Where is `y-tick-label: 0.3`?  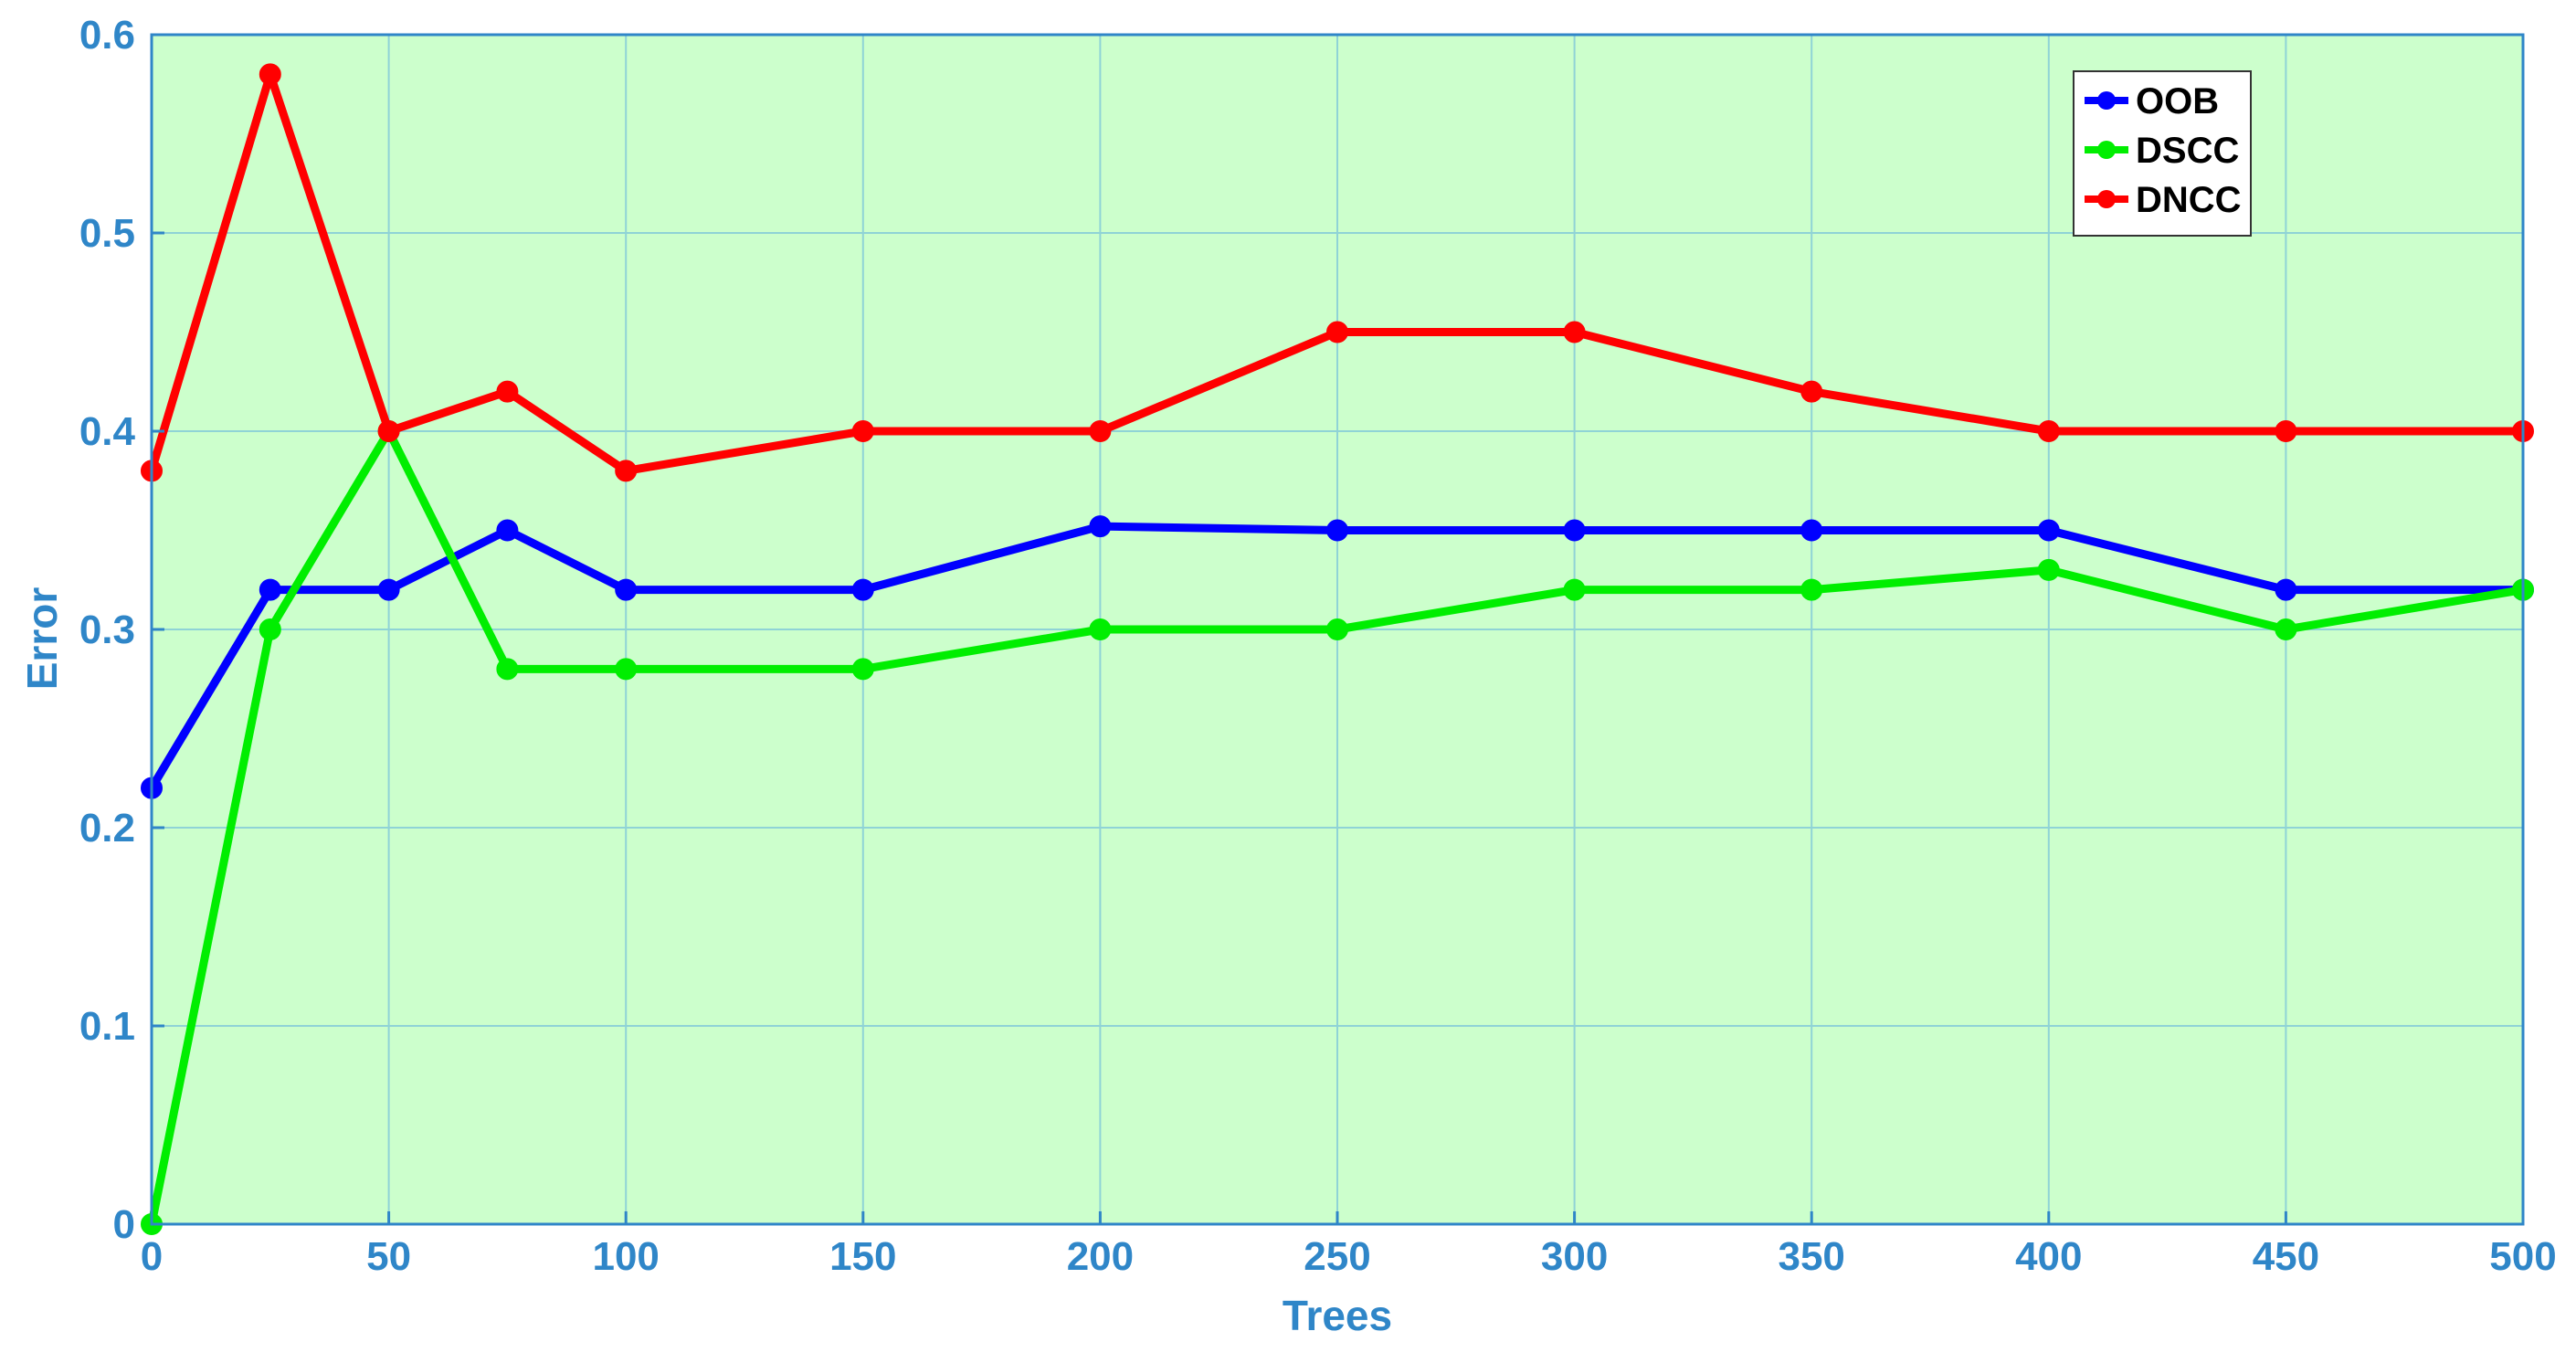 y-tick-label: 0.3 is located at coordinates (107, 630).